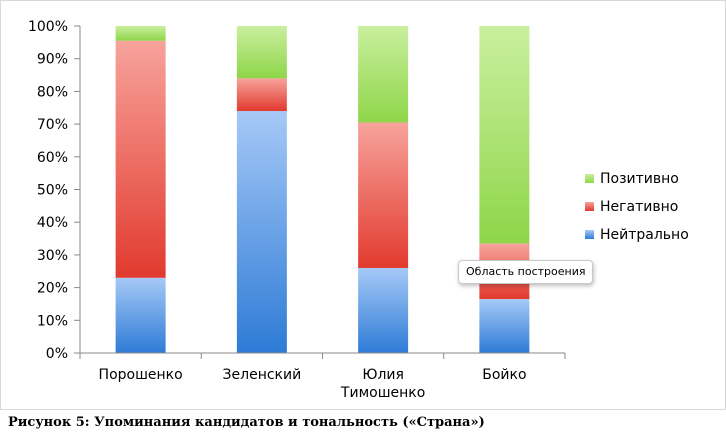 The image size is (726, 445). Describe the element at coordinates (504, 375) in the screenshot. I see `x-tick-label: Бойко` at that location.